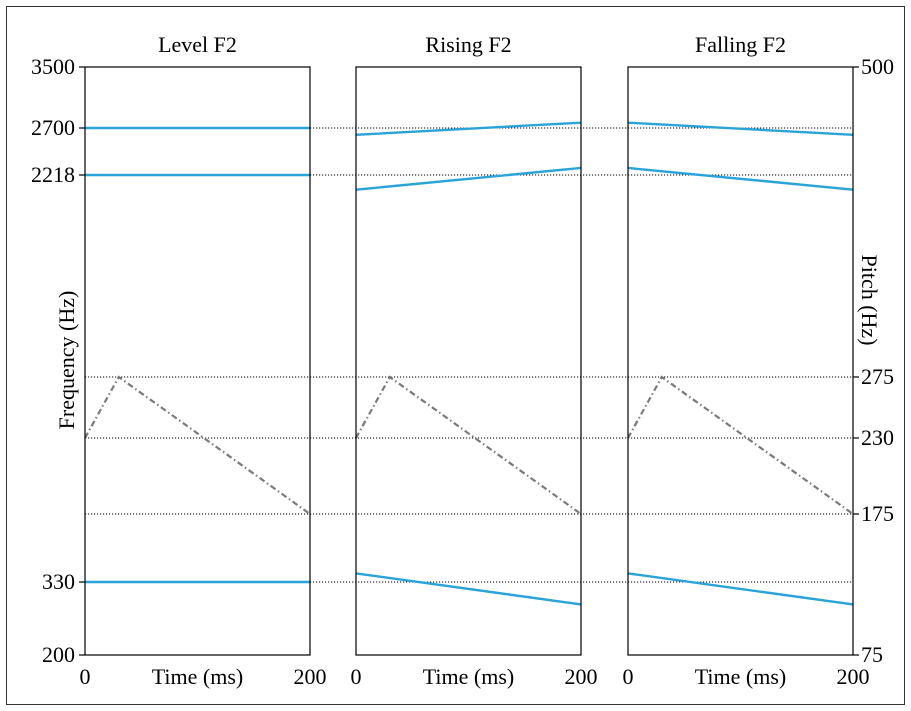 The height and width of the screenshot is (711, 911). Describe the element at coordinates (58, 654) in the screenshot. I see `frequency-tick-label: 200` at that location.